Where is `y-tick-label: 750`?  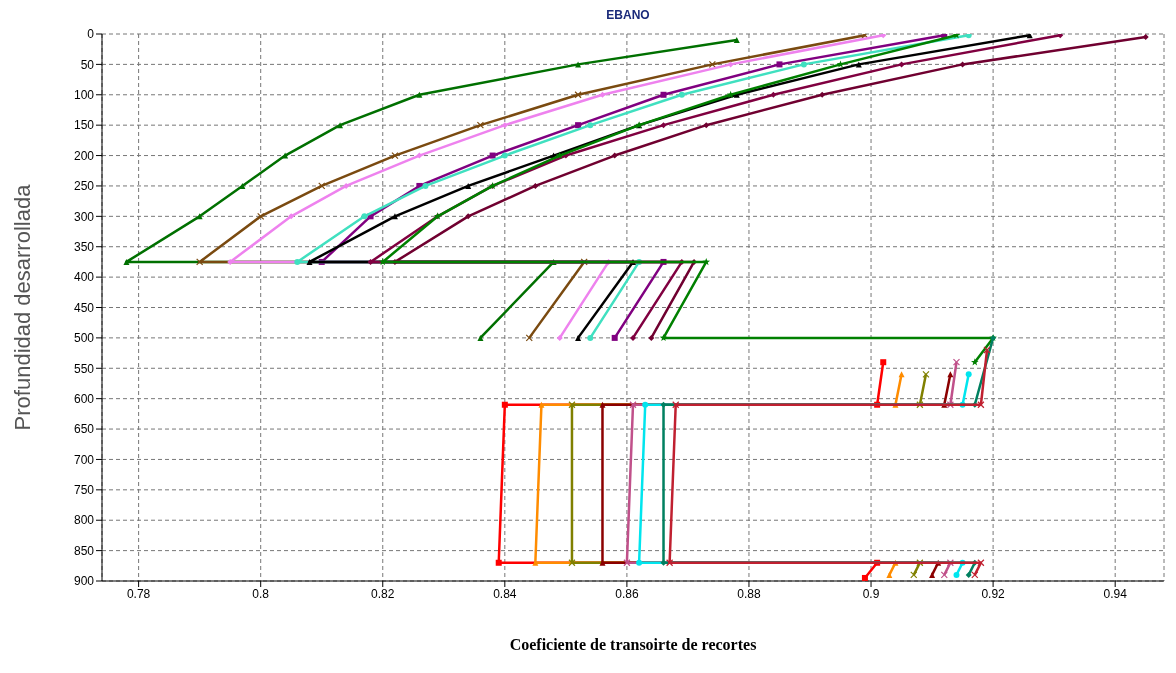 y-tick-label: 750 is located at coordinates (84, 490).